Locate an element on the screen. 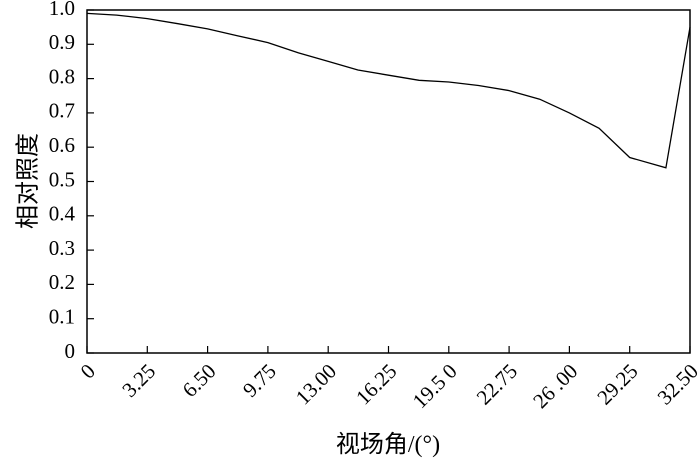 The height and width of the screenshot is (465, 700). y-tick-label: 0.9 is located at coordinates (62, 42).